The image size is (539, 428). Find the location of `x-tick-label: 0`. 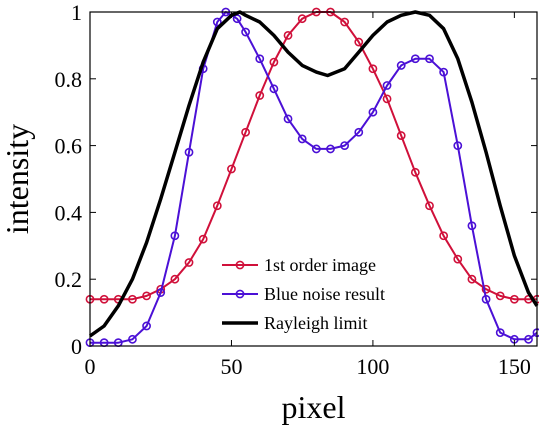

x-tick-label: 0 is located at coordinates (90, 366).